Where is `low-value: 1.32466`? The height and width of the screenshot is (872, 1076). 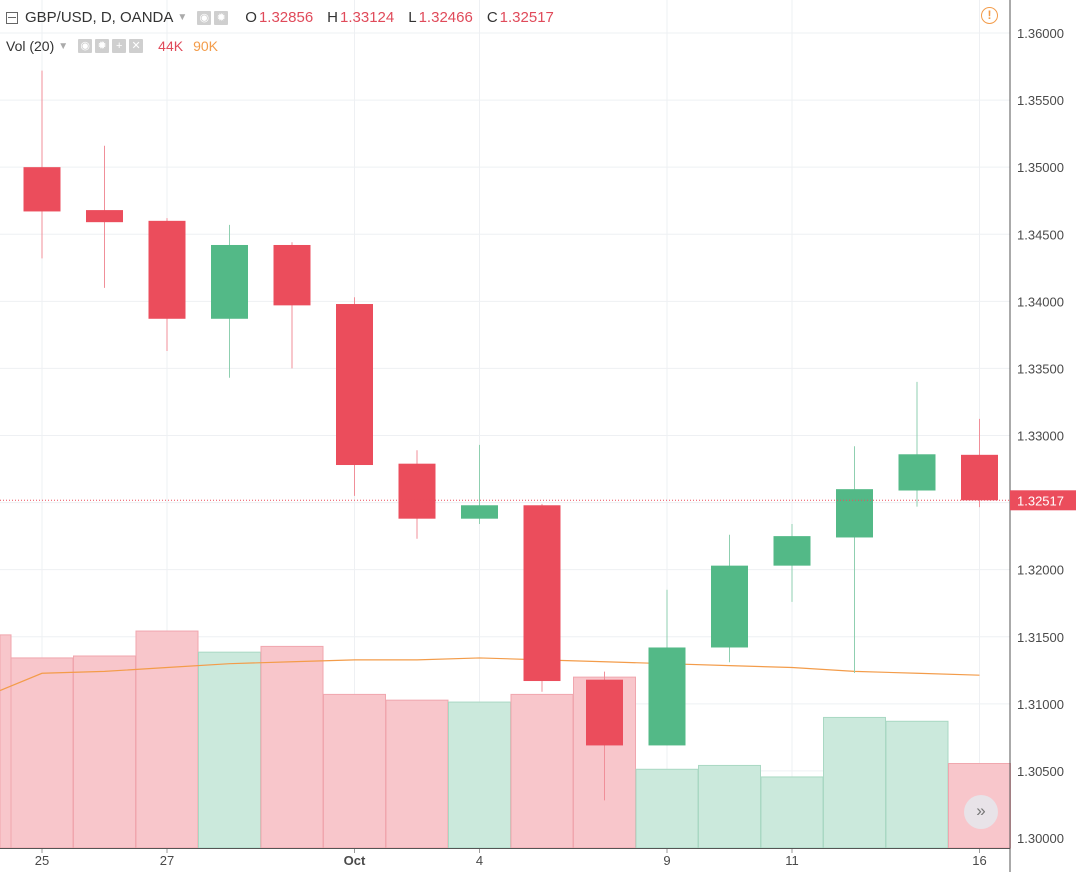
low-value: 1.32466 is located at coordinates (445, 17).